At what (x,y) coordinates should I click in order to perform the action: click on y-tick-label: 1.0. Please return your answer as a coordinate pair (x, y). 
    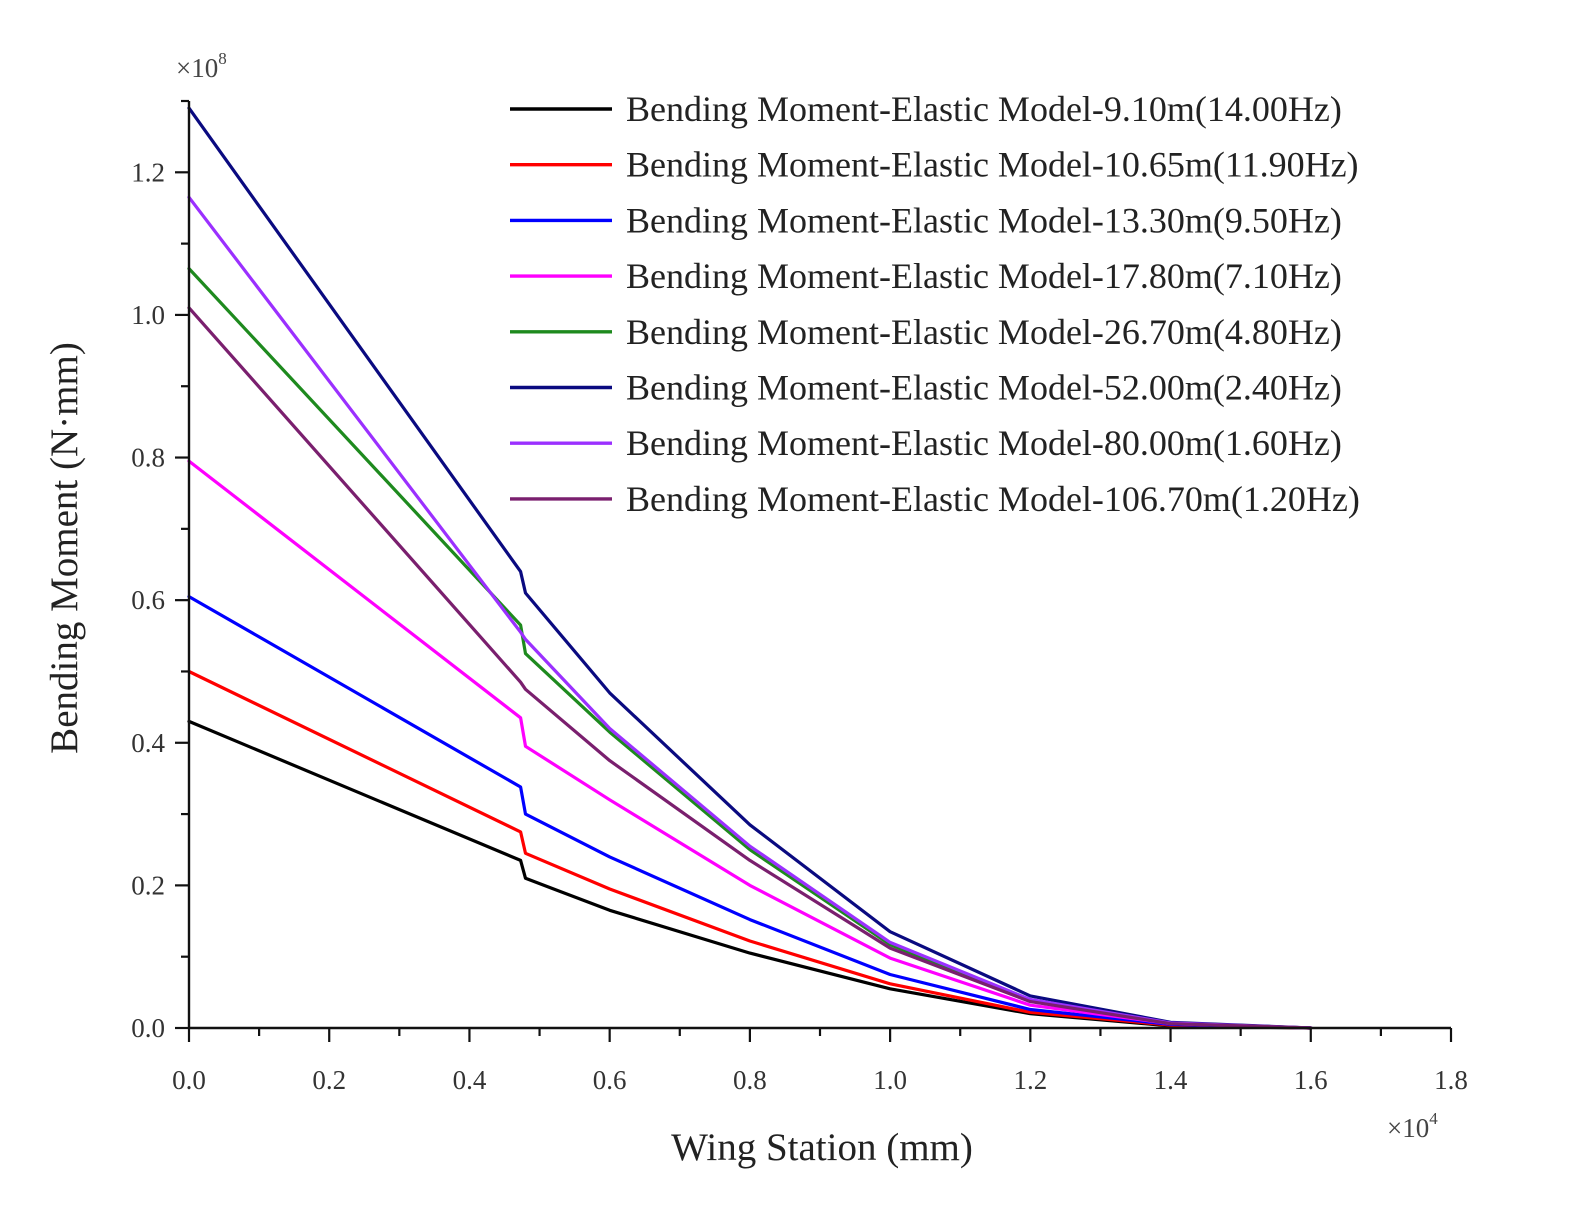
    Looking at the image, I should click on (148, 315).